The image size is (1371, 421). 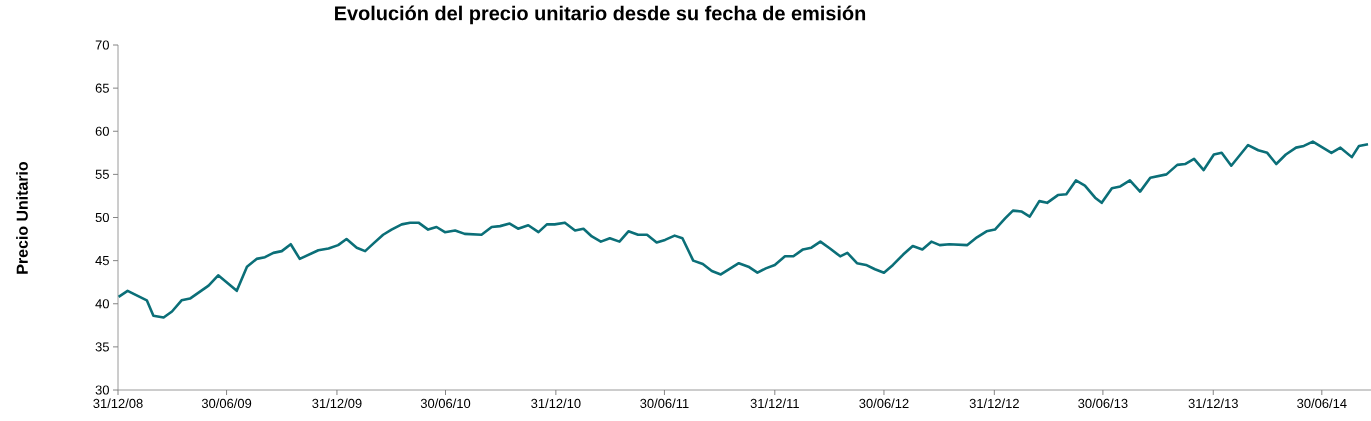 I want to click on x-tick-label: 31/12/09, so click(x=337, y=403).